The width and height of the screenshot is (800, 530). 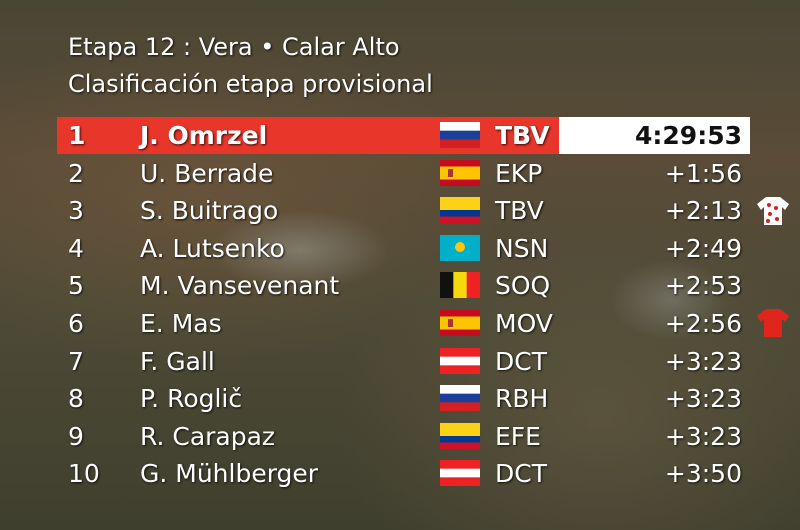 What do you see at coordinates (524, 323) in the screenshot?
I see `team: MOV` at bounding box center [524, 323].